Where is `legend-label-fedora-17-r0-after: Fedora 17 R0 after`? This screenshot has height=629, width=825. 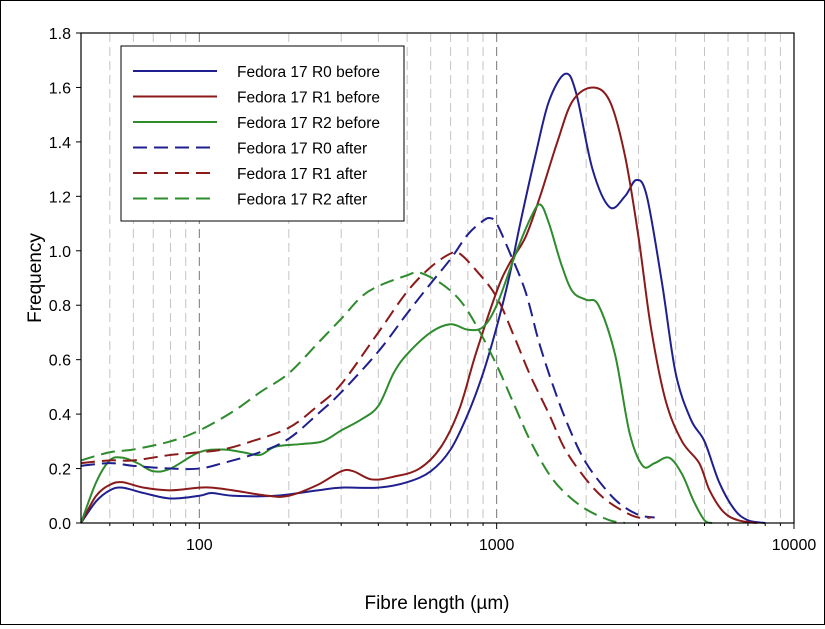
legend-label-fedora-17-r0-after: Fedora 17 R0 after is located at coordinates (302, 149).